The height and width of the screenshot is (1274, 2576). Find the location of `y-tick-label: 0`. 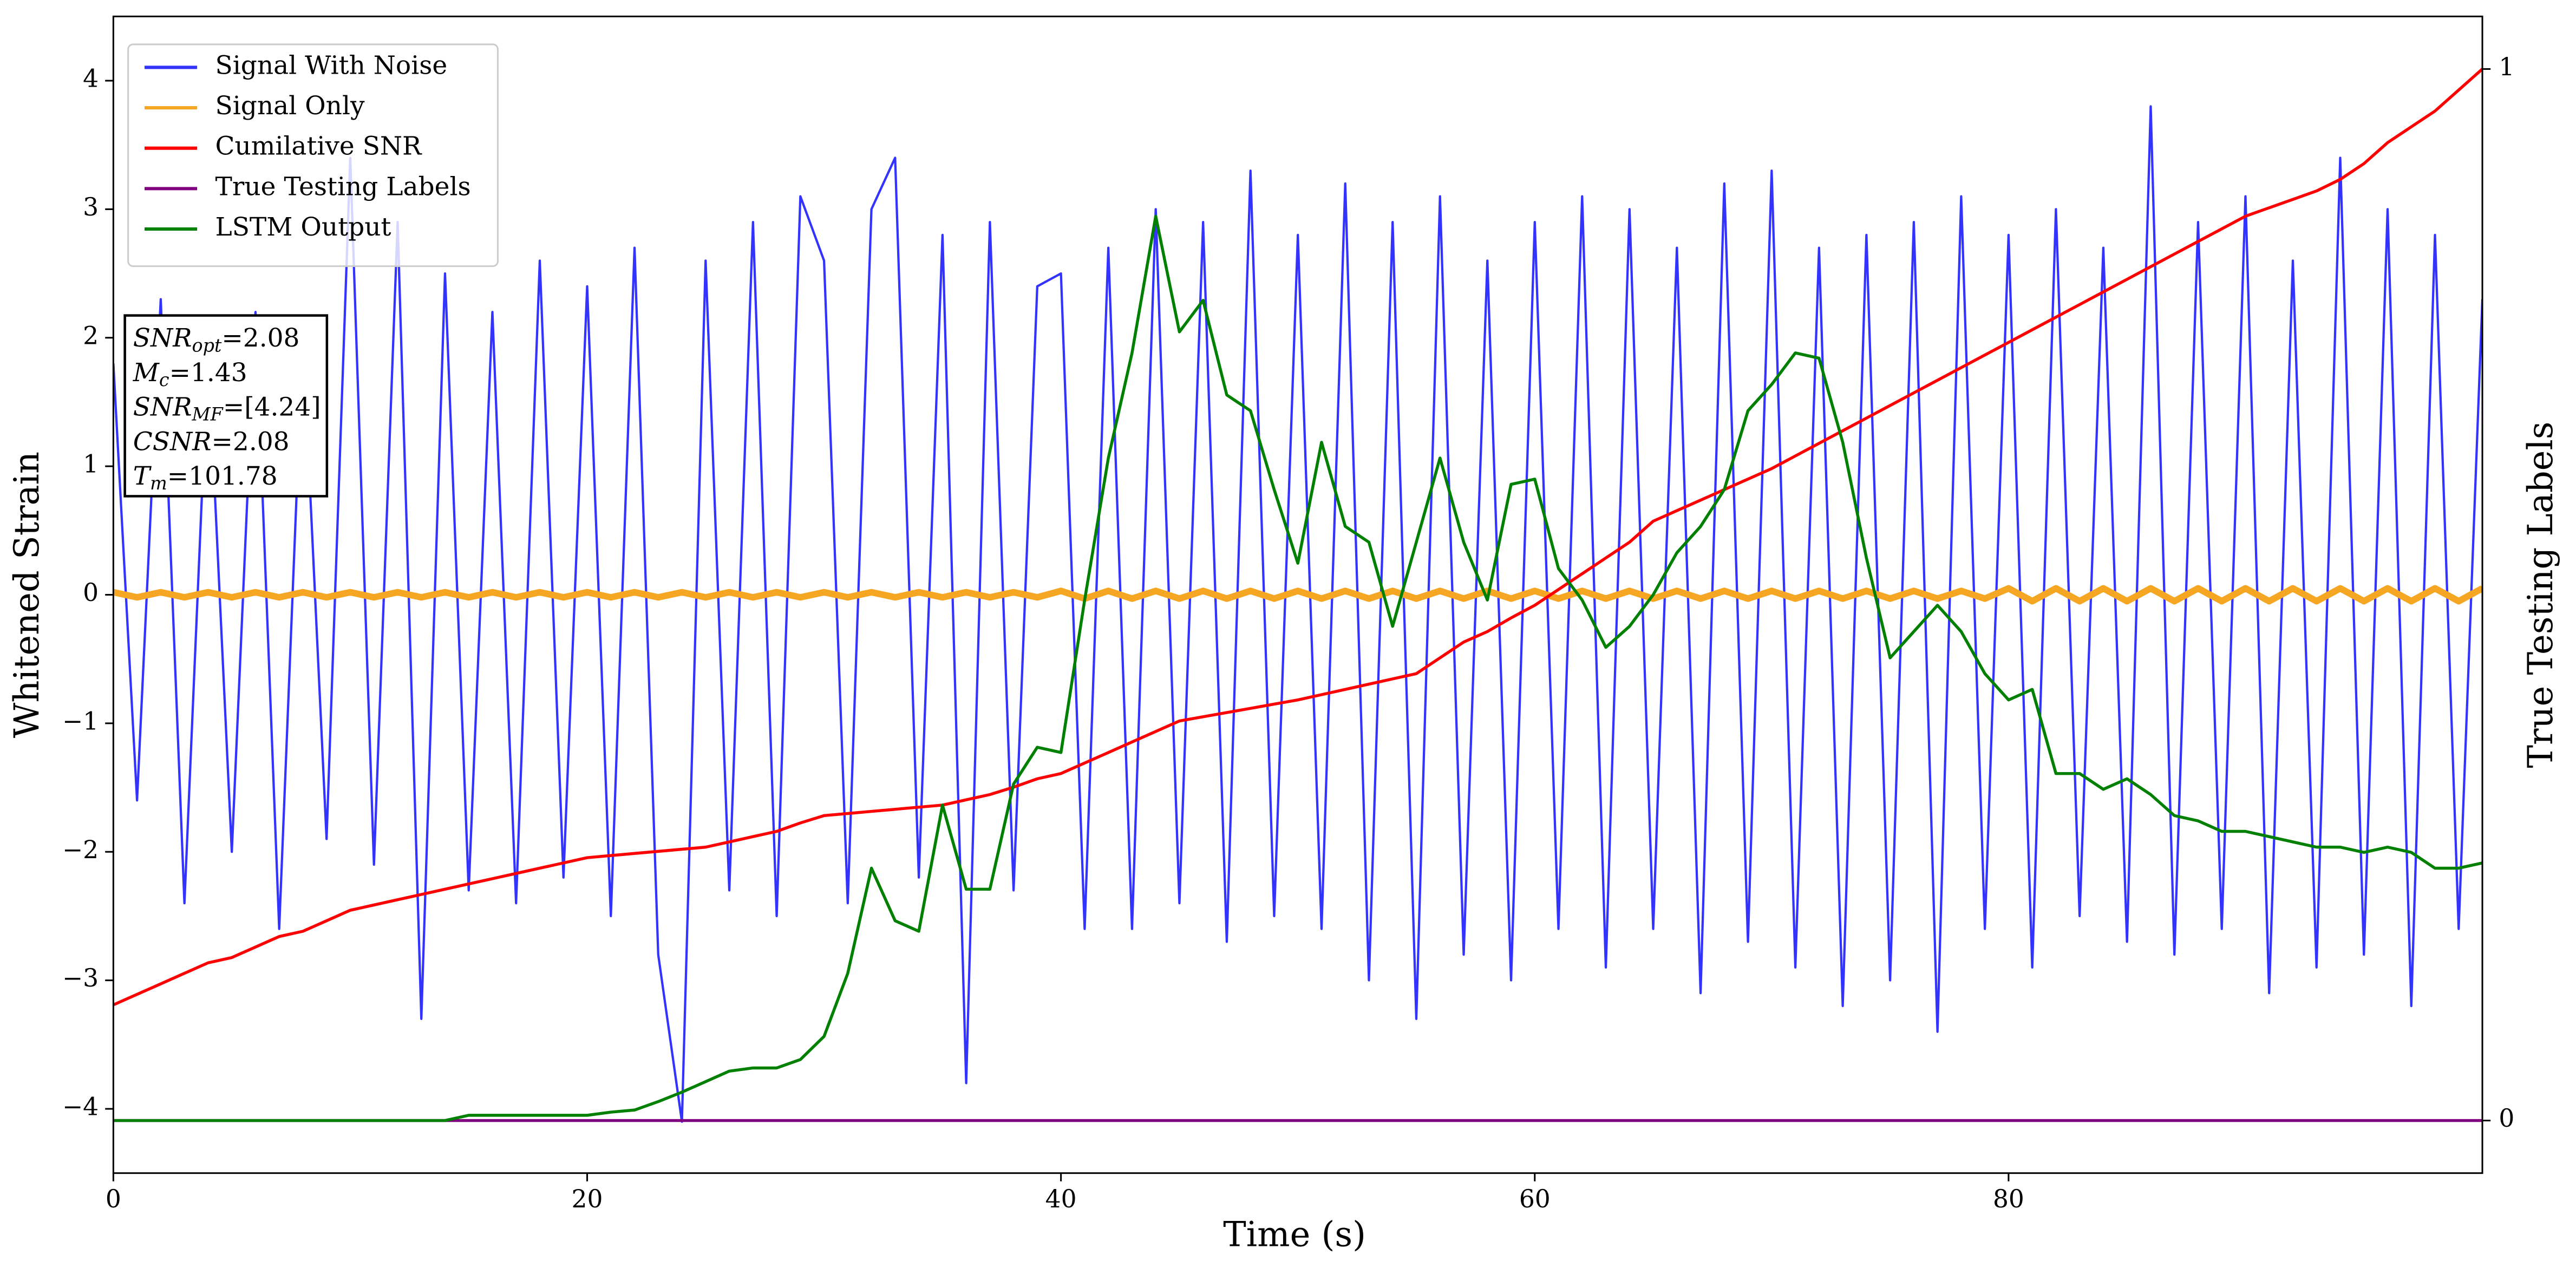

y-tick-label: 0 is located at coordinates (91, 592).